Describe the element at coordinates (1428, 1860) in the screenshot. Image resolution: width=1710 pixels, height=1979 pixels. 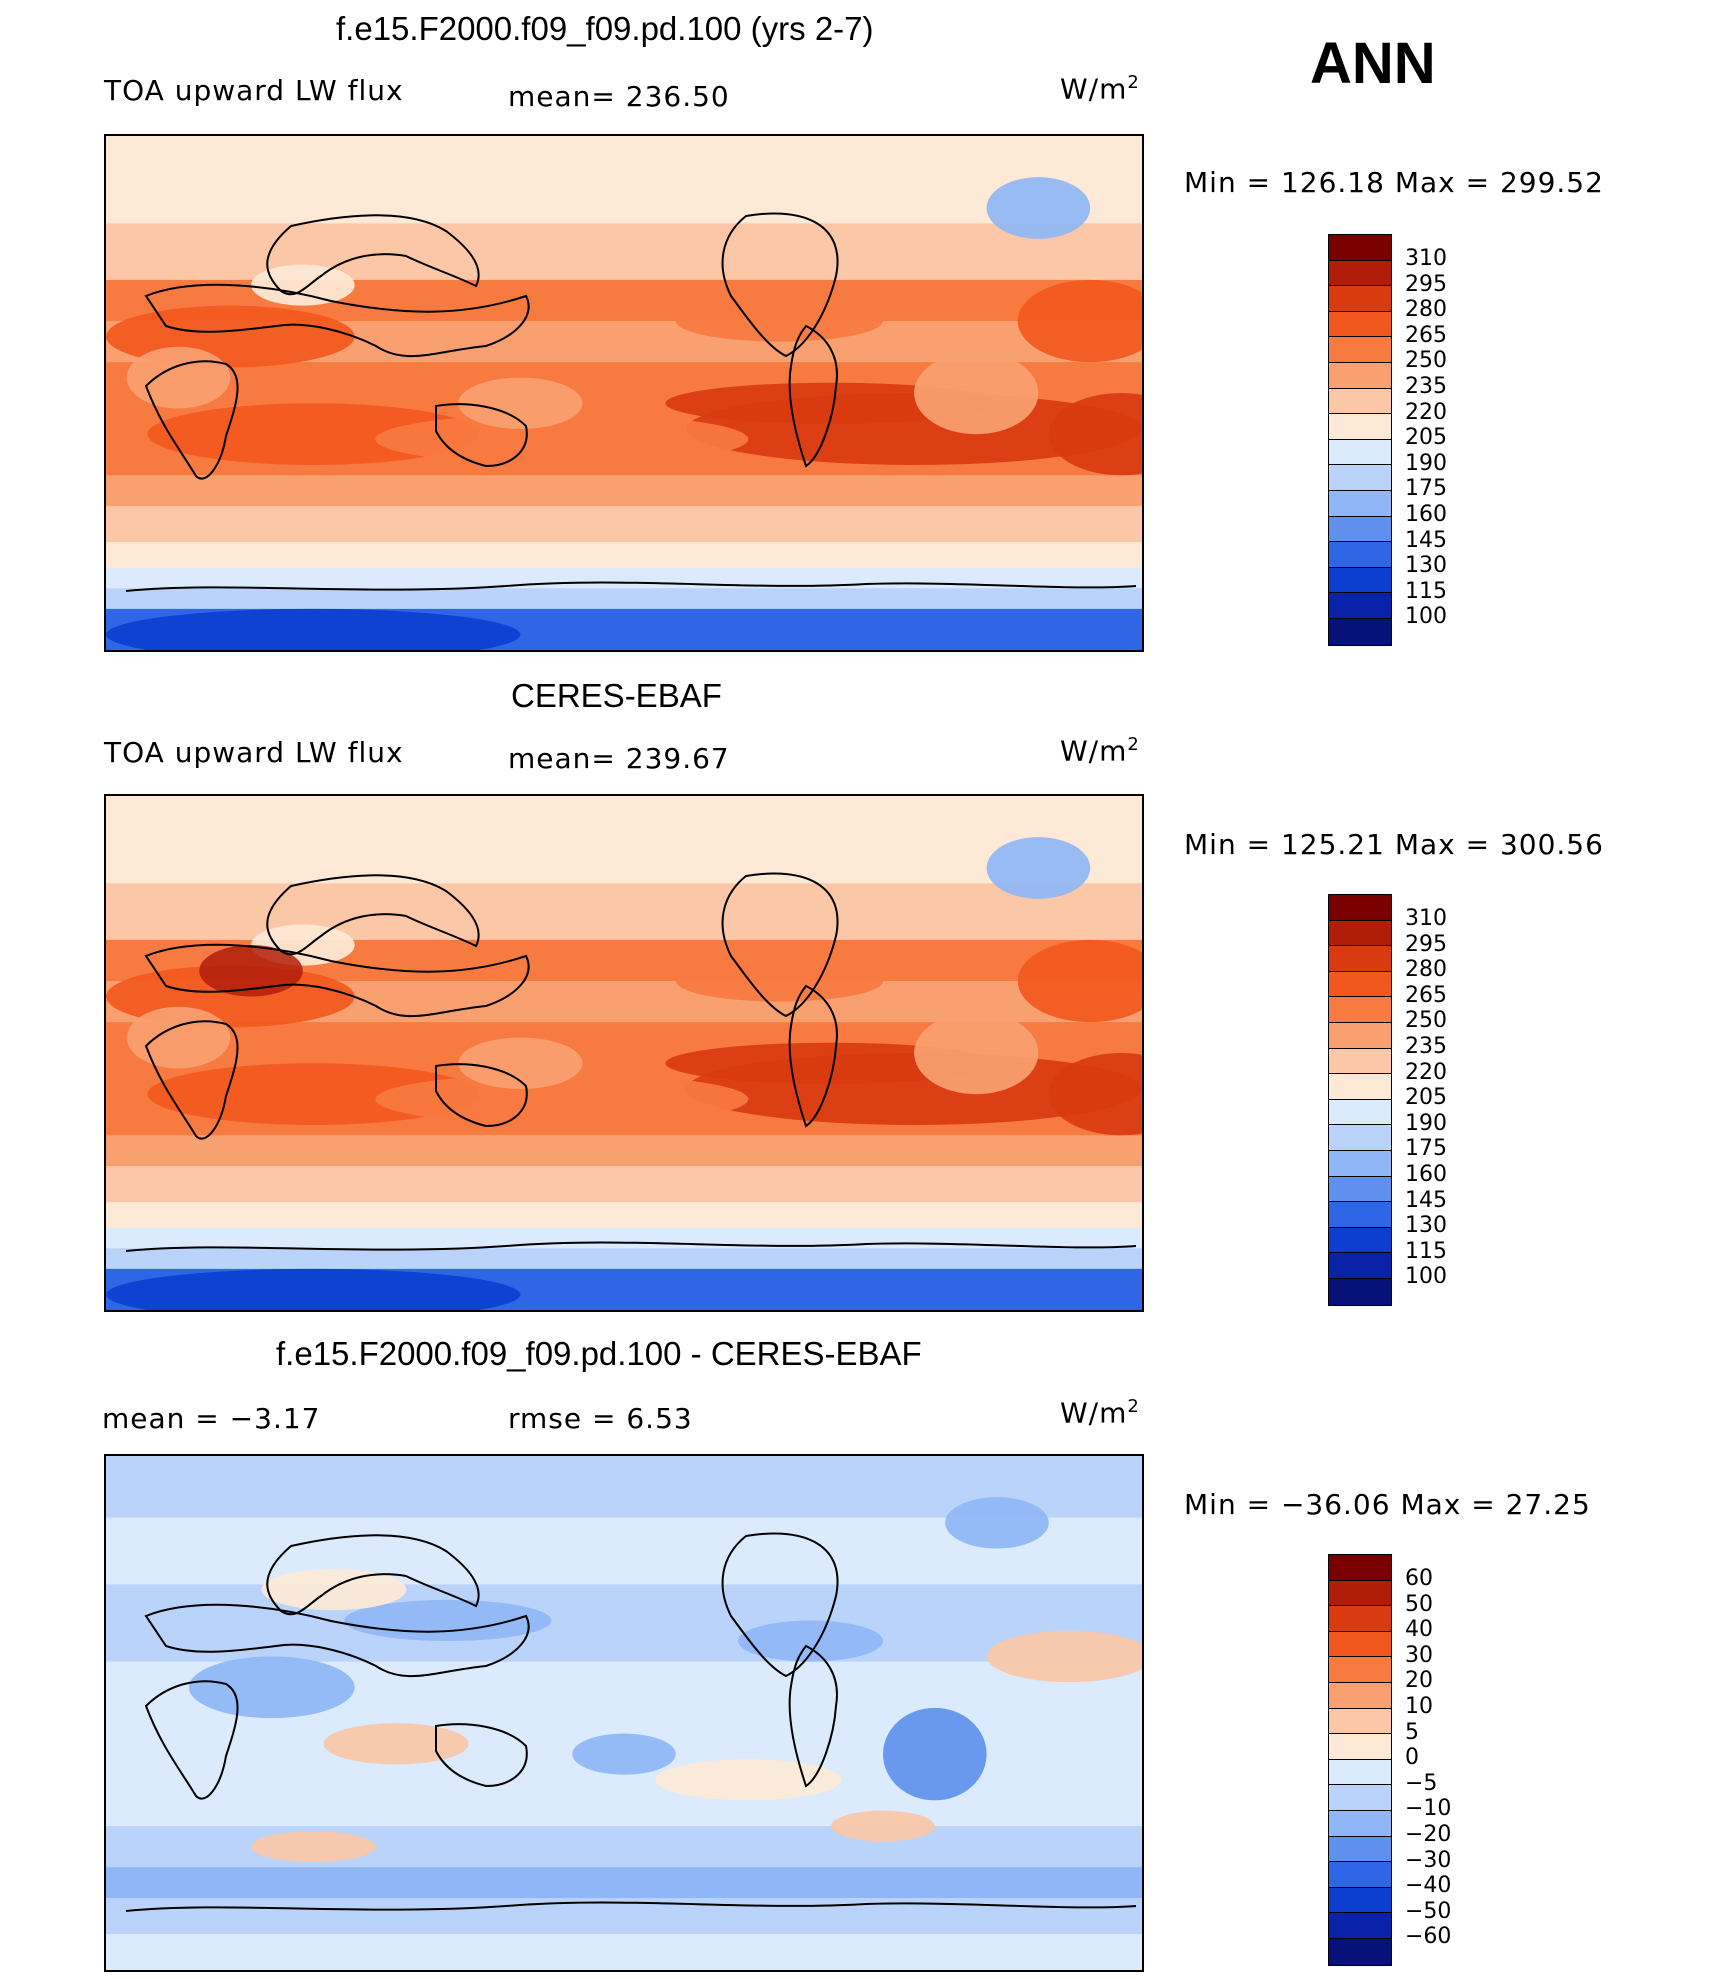
I see `colorbar-tick-label: −30` at that location.